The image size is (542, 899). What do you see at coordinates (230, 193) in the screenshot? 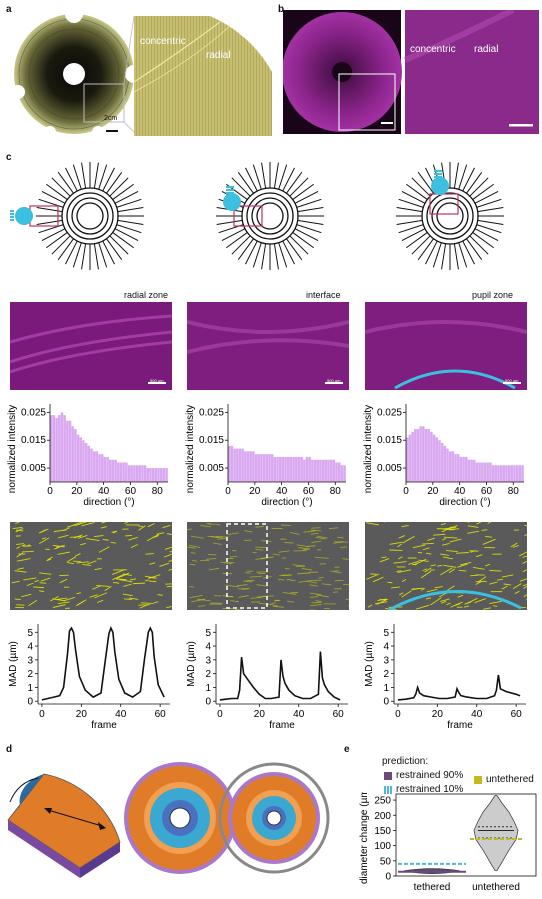
I see `stage-icon-bar` at bounding box center [230, 193].